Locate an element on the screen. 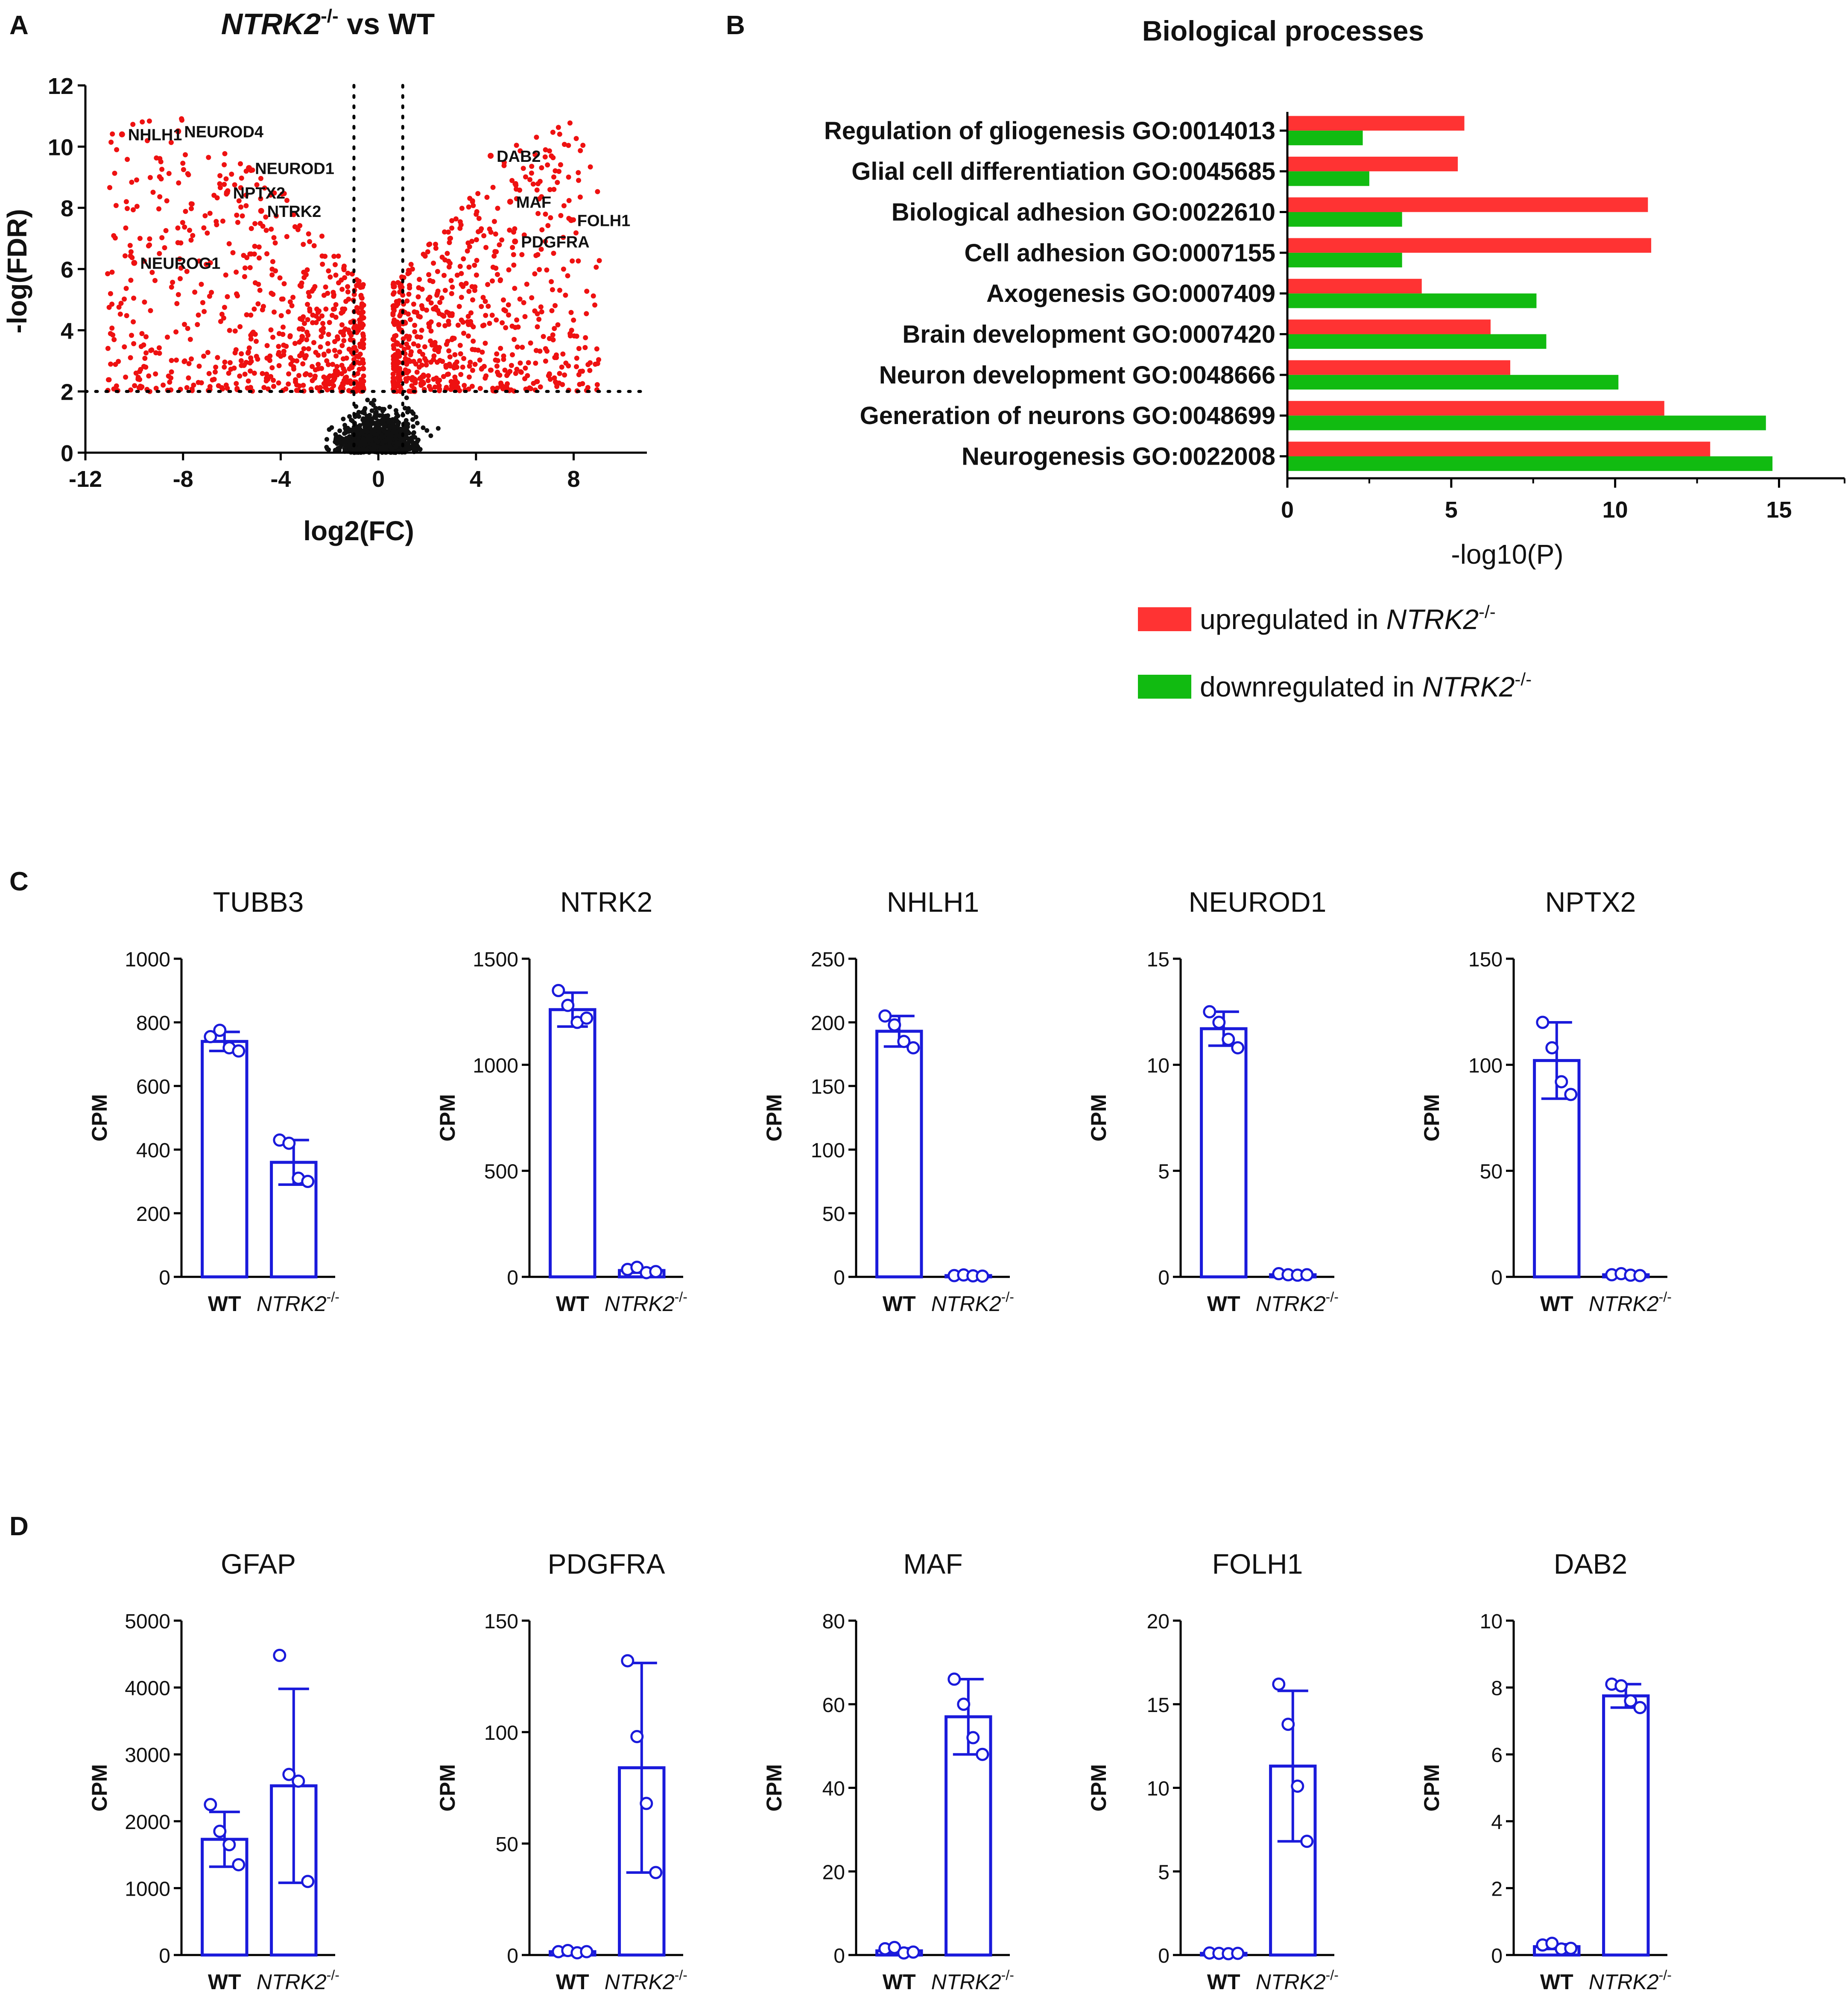 The width and height of the screenshot is (1848, 1999). bar-y-tick-label: 100 is located at coordinates (1486, 1065).